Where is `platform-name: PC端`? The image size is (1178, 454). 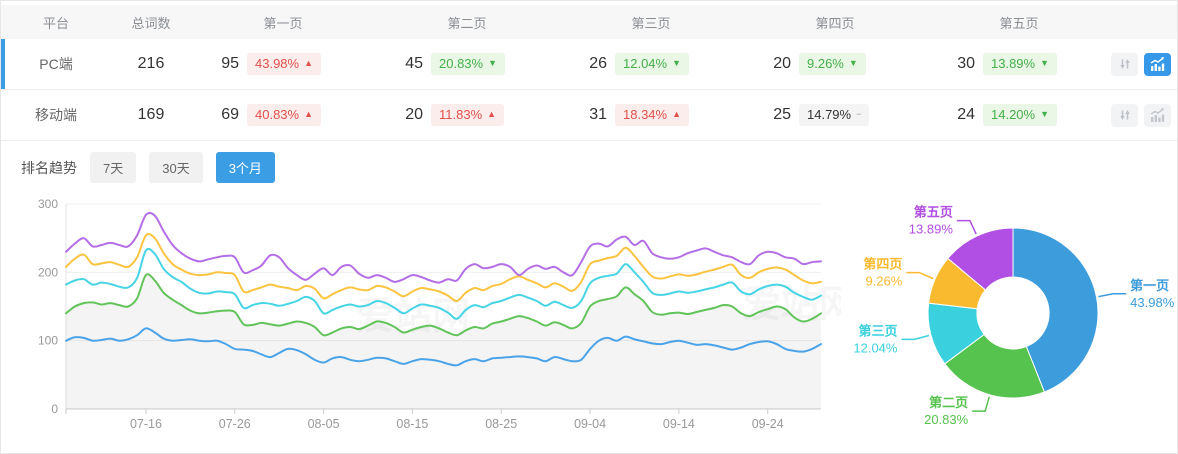 platform-name: PC端 is located at coordinates (56, 64).